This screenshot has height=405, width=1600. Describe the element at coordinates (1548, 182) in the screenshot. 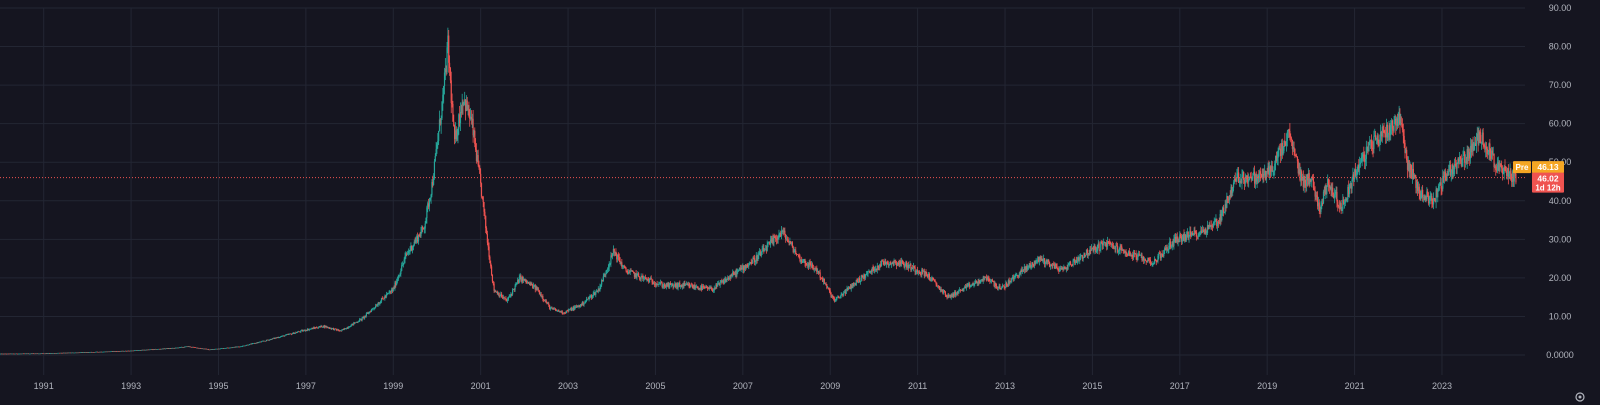

I see `last-price-box` at that location.